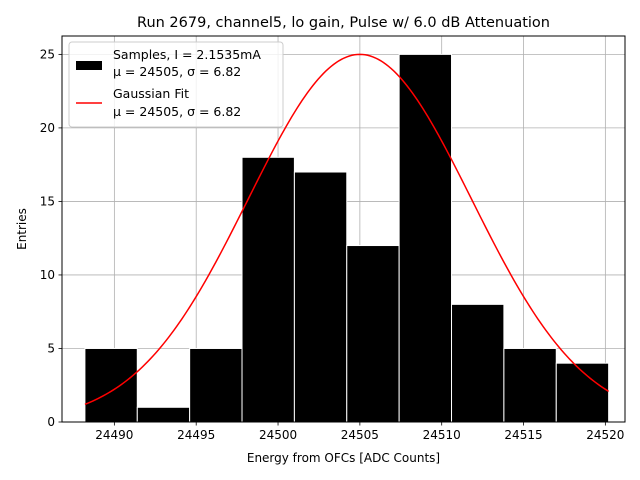  I want to click on x-tick-label: 24520, so click(605, 435).